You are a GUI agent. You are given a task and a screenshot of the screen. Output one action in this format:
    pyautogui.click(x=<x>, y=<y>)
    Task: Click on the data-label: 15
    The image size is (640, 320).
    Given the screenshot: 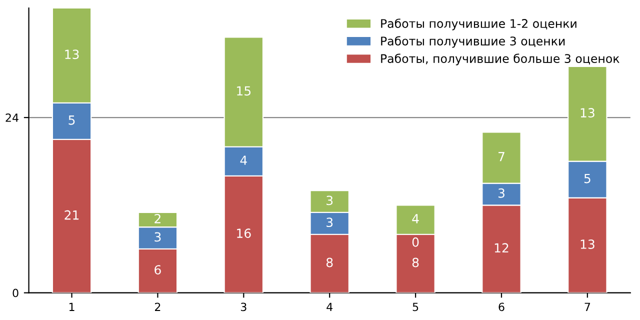 What is the action you would take?
    pyautogui.click(x=244, y=91)
    